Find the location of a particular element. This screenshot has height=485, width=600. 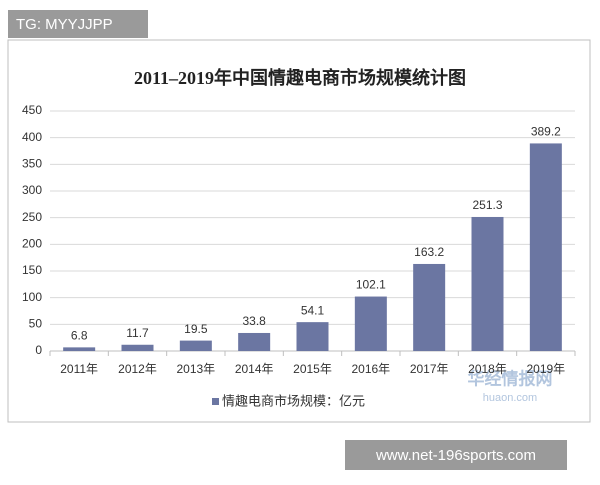

x-tick-label: 2013年 is located at coordinates (195, 369).